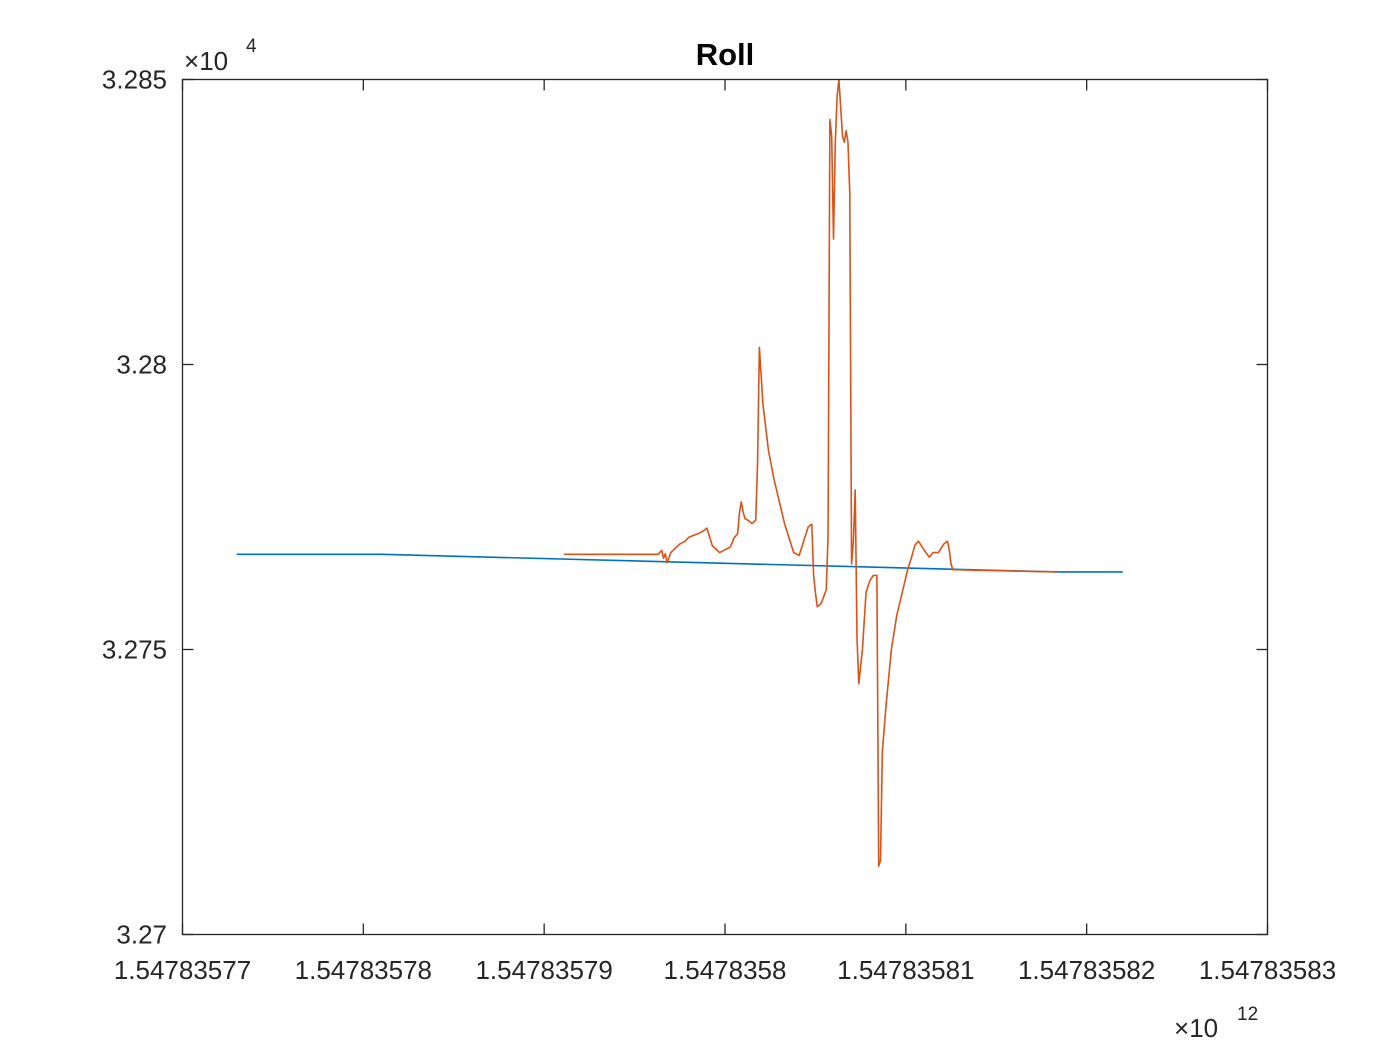 Image resolution: width=1400 pixels, height=1050 pixels. I want to click on y-multiplier-exponent: 4, so click(251, 46).